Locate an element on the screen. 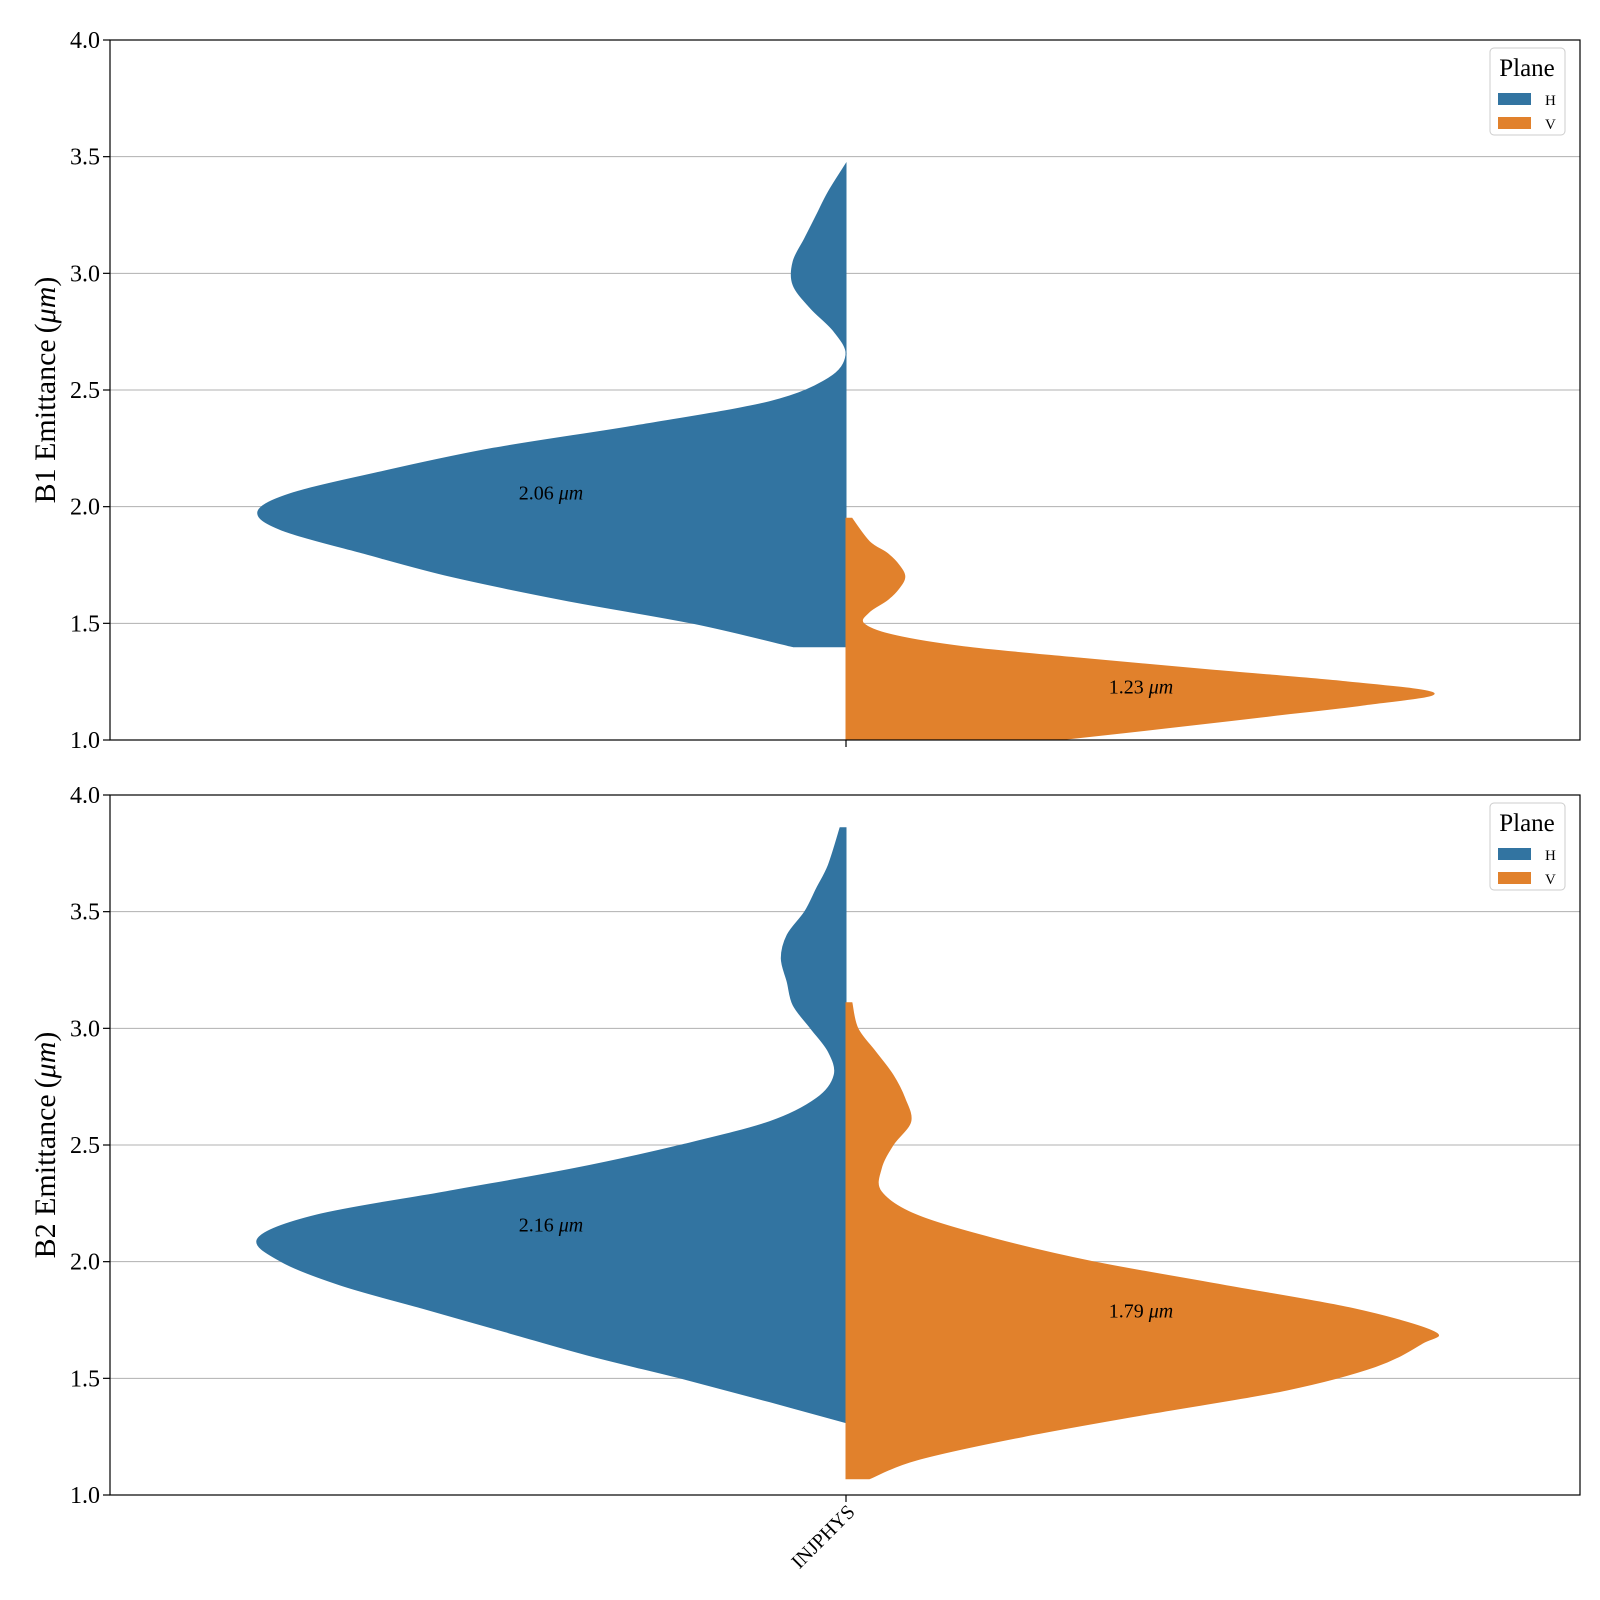 The width and height of the screenshot is (1600, 1600). annotation-V: 1.79 μm is located at coordinates (1141, 1312).